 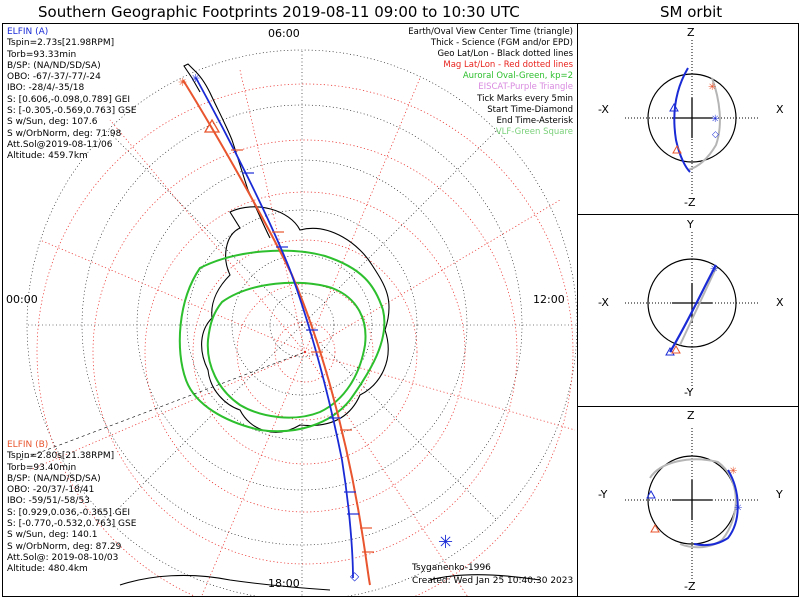 What do you see at coordinates (52, 535) in the screenshot?
I see `info-line: S w/Sun, deg: 140.1` at bounding box center [52, 535].